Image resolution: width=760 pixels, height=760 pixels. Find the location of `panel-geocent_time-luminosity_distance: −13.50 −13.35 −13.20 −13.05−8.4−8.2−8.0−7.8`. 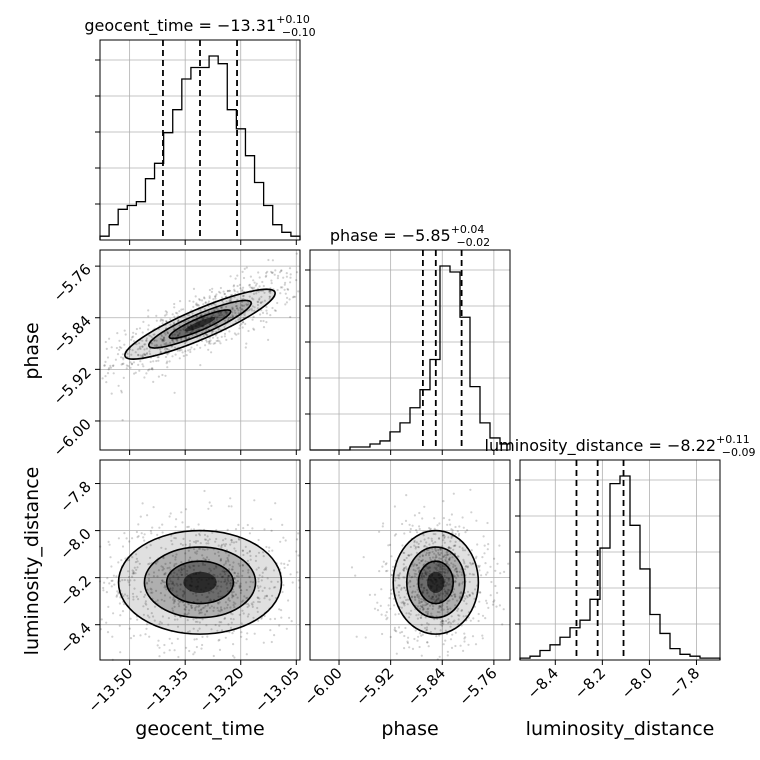

panel-geocent_time-luminosity_distance: −13.50 −13.35 −13.20 −13.05−8.4−8.2−8.0−7.8 is located at coordinates (179, 587).